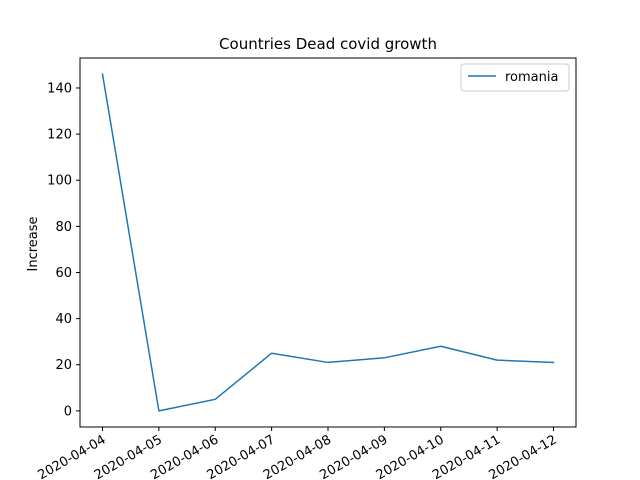 The image size is (640, 480). Describe the element at coordinates (59, 135) in the screenshot. I see `y-tick-label: 120` at that location.